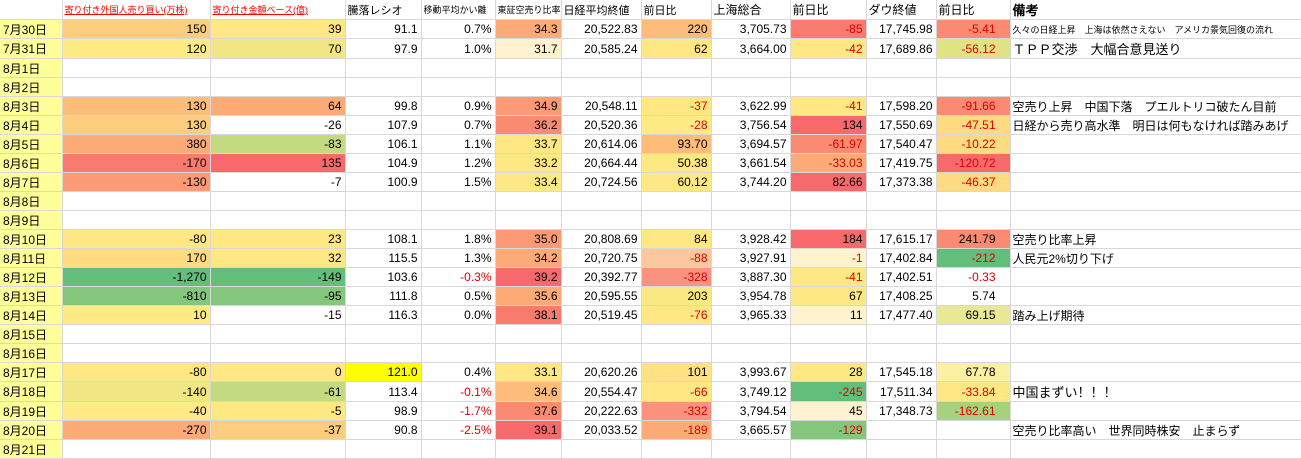  I want to click on cell-updown_ratio: 90.8, so click(383, 430).